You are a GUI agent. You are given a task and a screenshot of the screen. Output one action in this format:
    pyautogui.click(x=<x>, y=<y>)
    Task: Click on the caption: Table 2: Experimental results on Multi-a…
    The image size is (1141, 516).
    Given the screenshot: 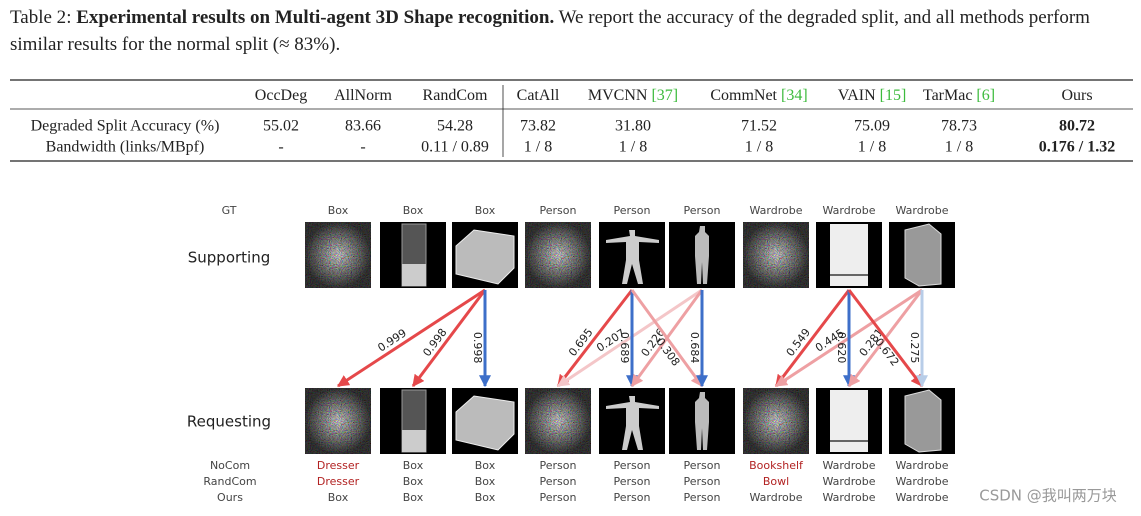 What is the action you would take?
    pyautogui.click(x=550, y=31)
    